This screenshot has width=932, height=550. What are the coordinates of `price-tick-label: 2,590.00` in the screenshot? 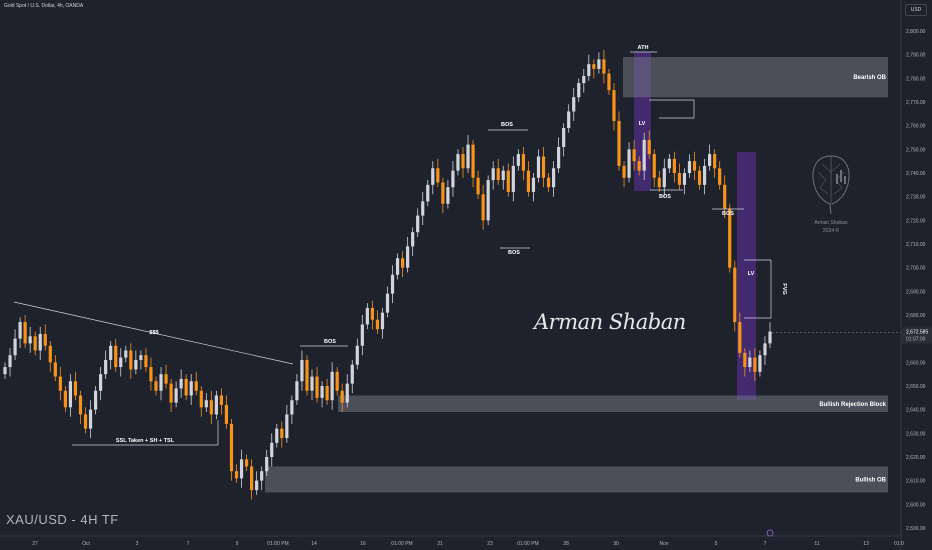 It's located at (916, 529).